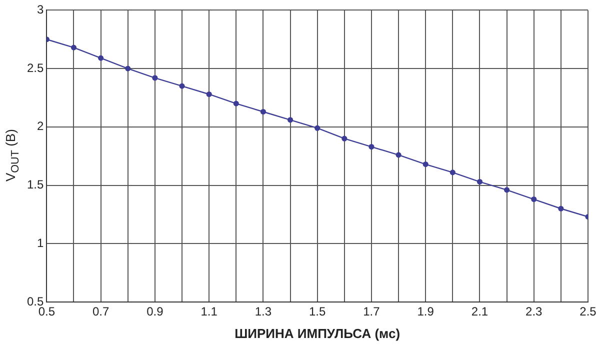 This screenshot has height=346, width=600. I want to click on y-tick-label: 2.5, so click(35, 67).